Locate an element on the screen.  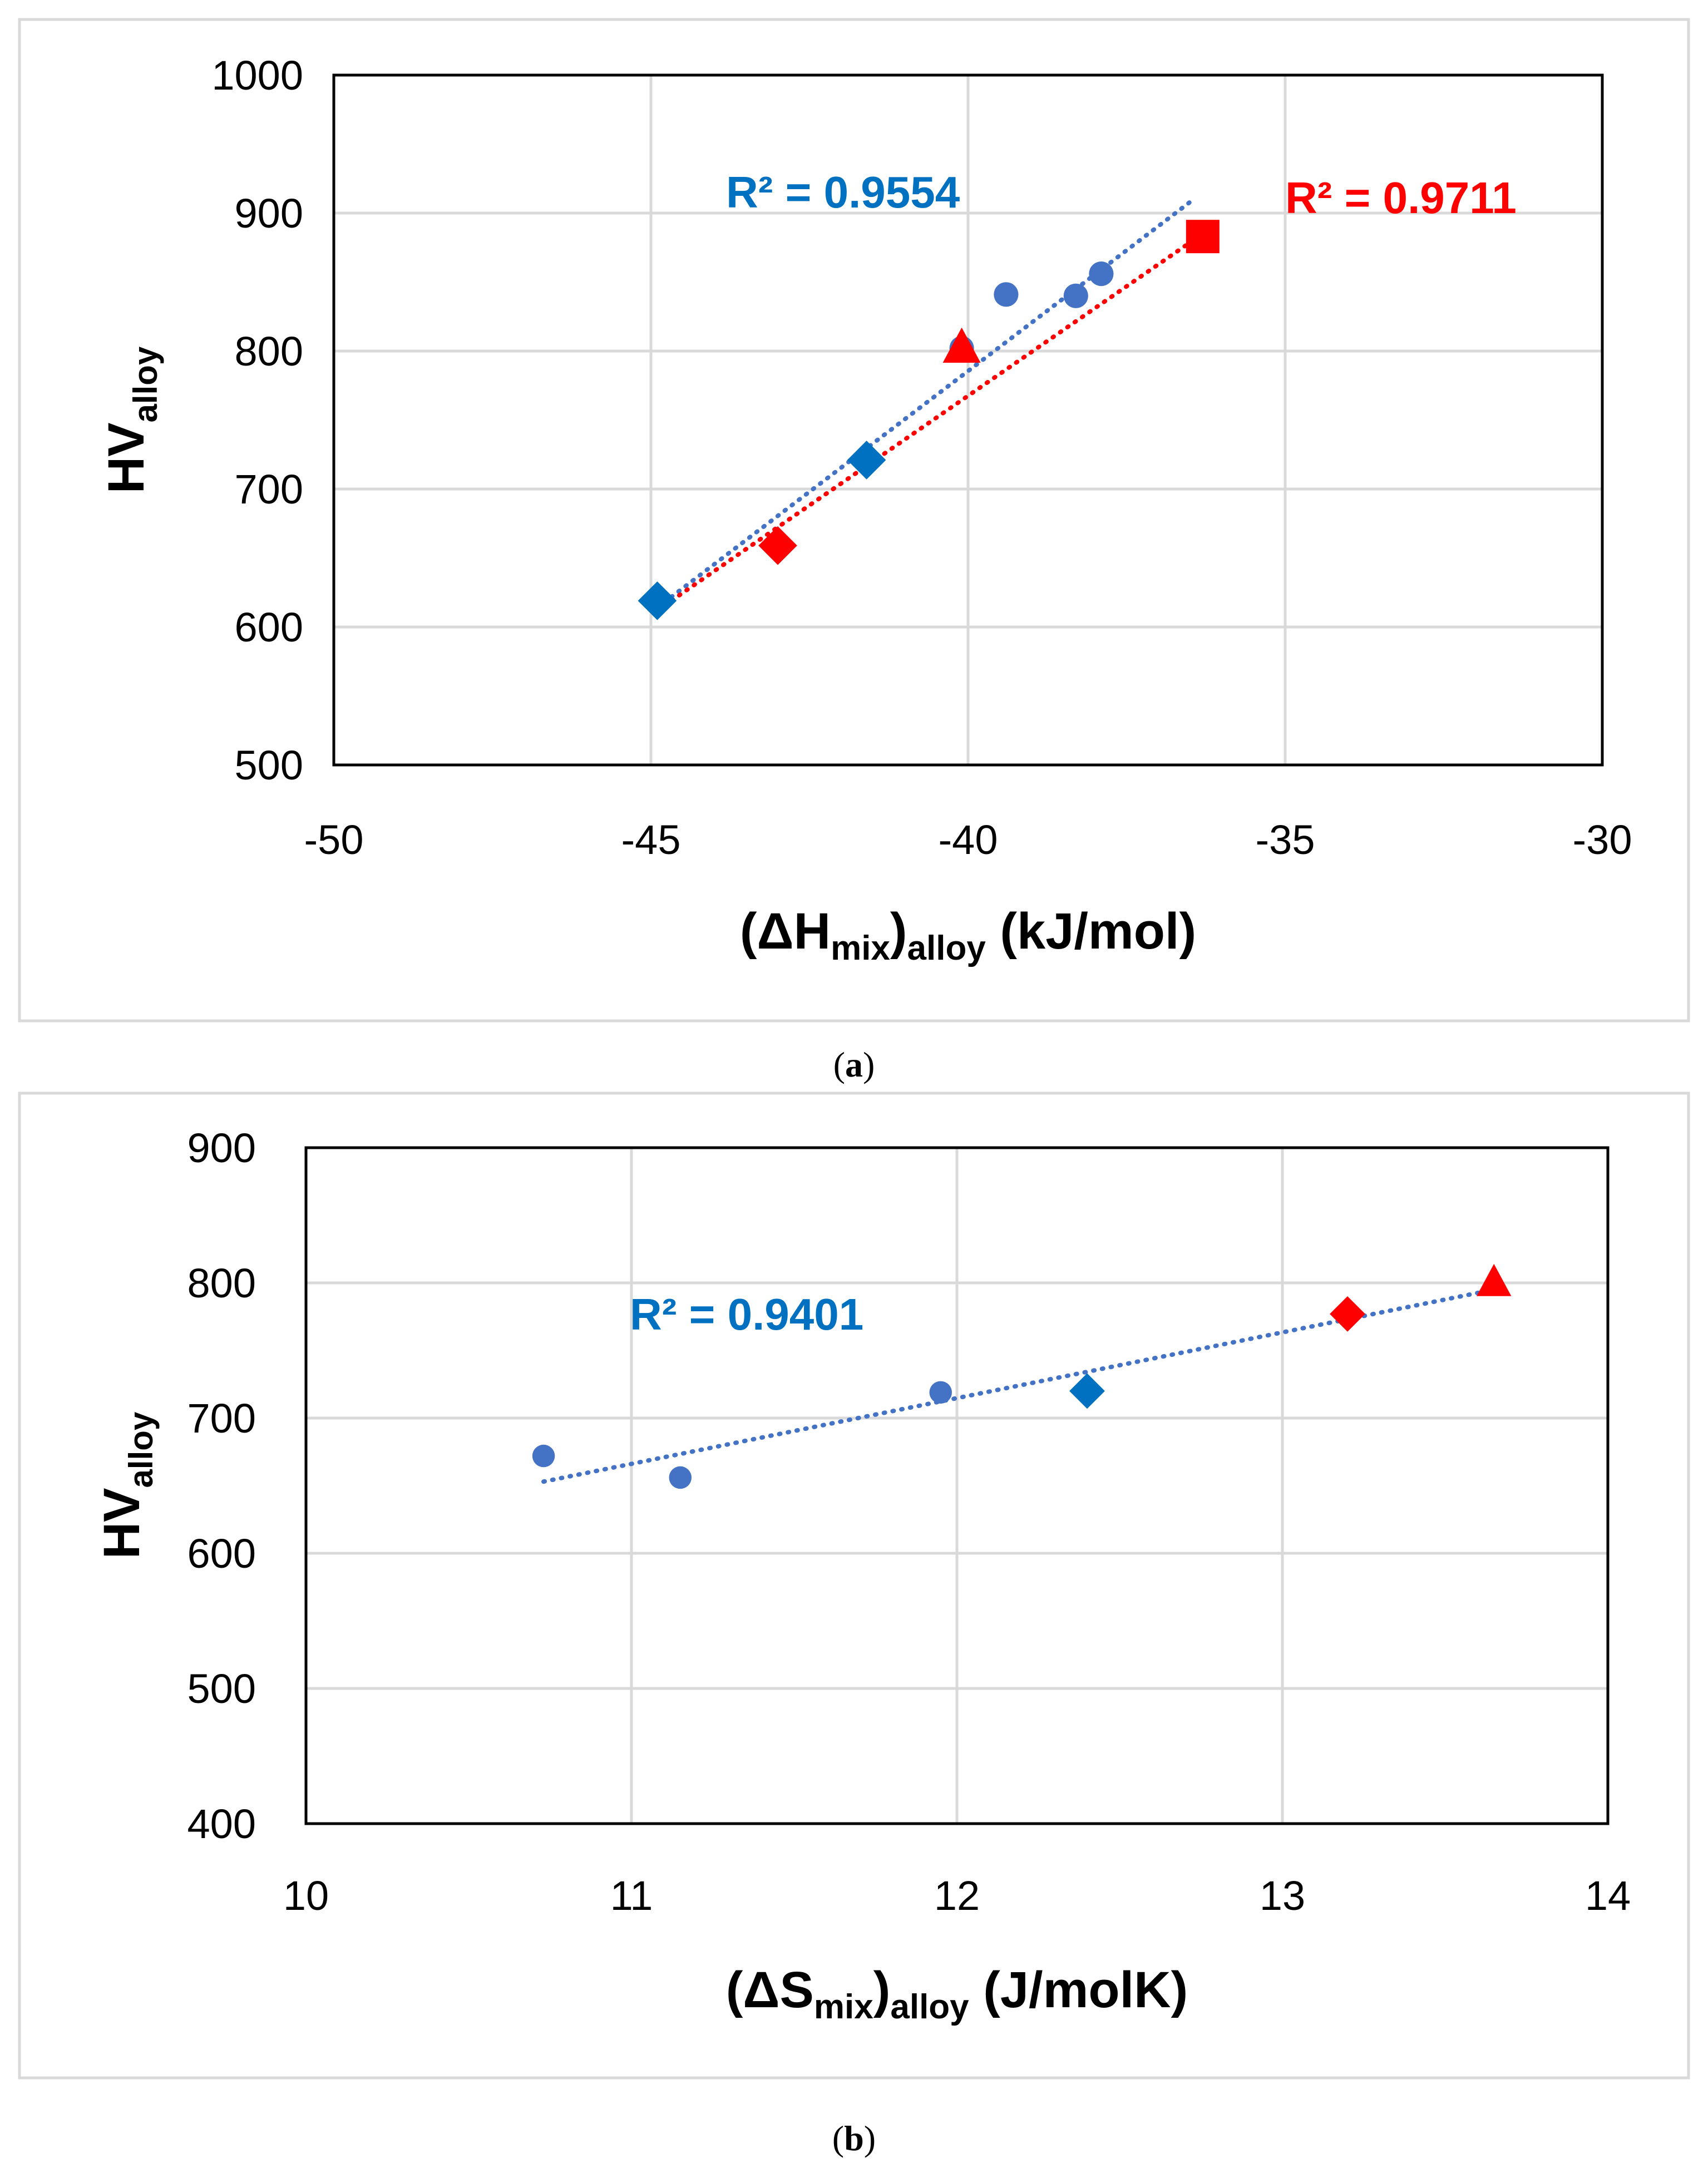
x-tick-label: -40 is located at coordinates (968, 840).